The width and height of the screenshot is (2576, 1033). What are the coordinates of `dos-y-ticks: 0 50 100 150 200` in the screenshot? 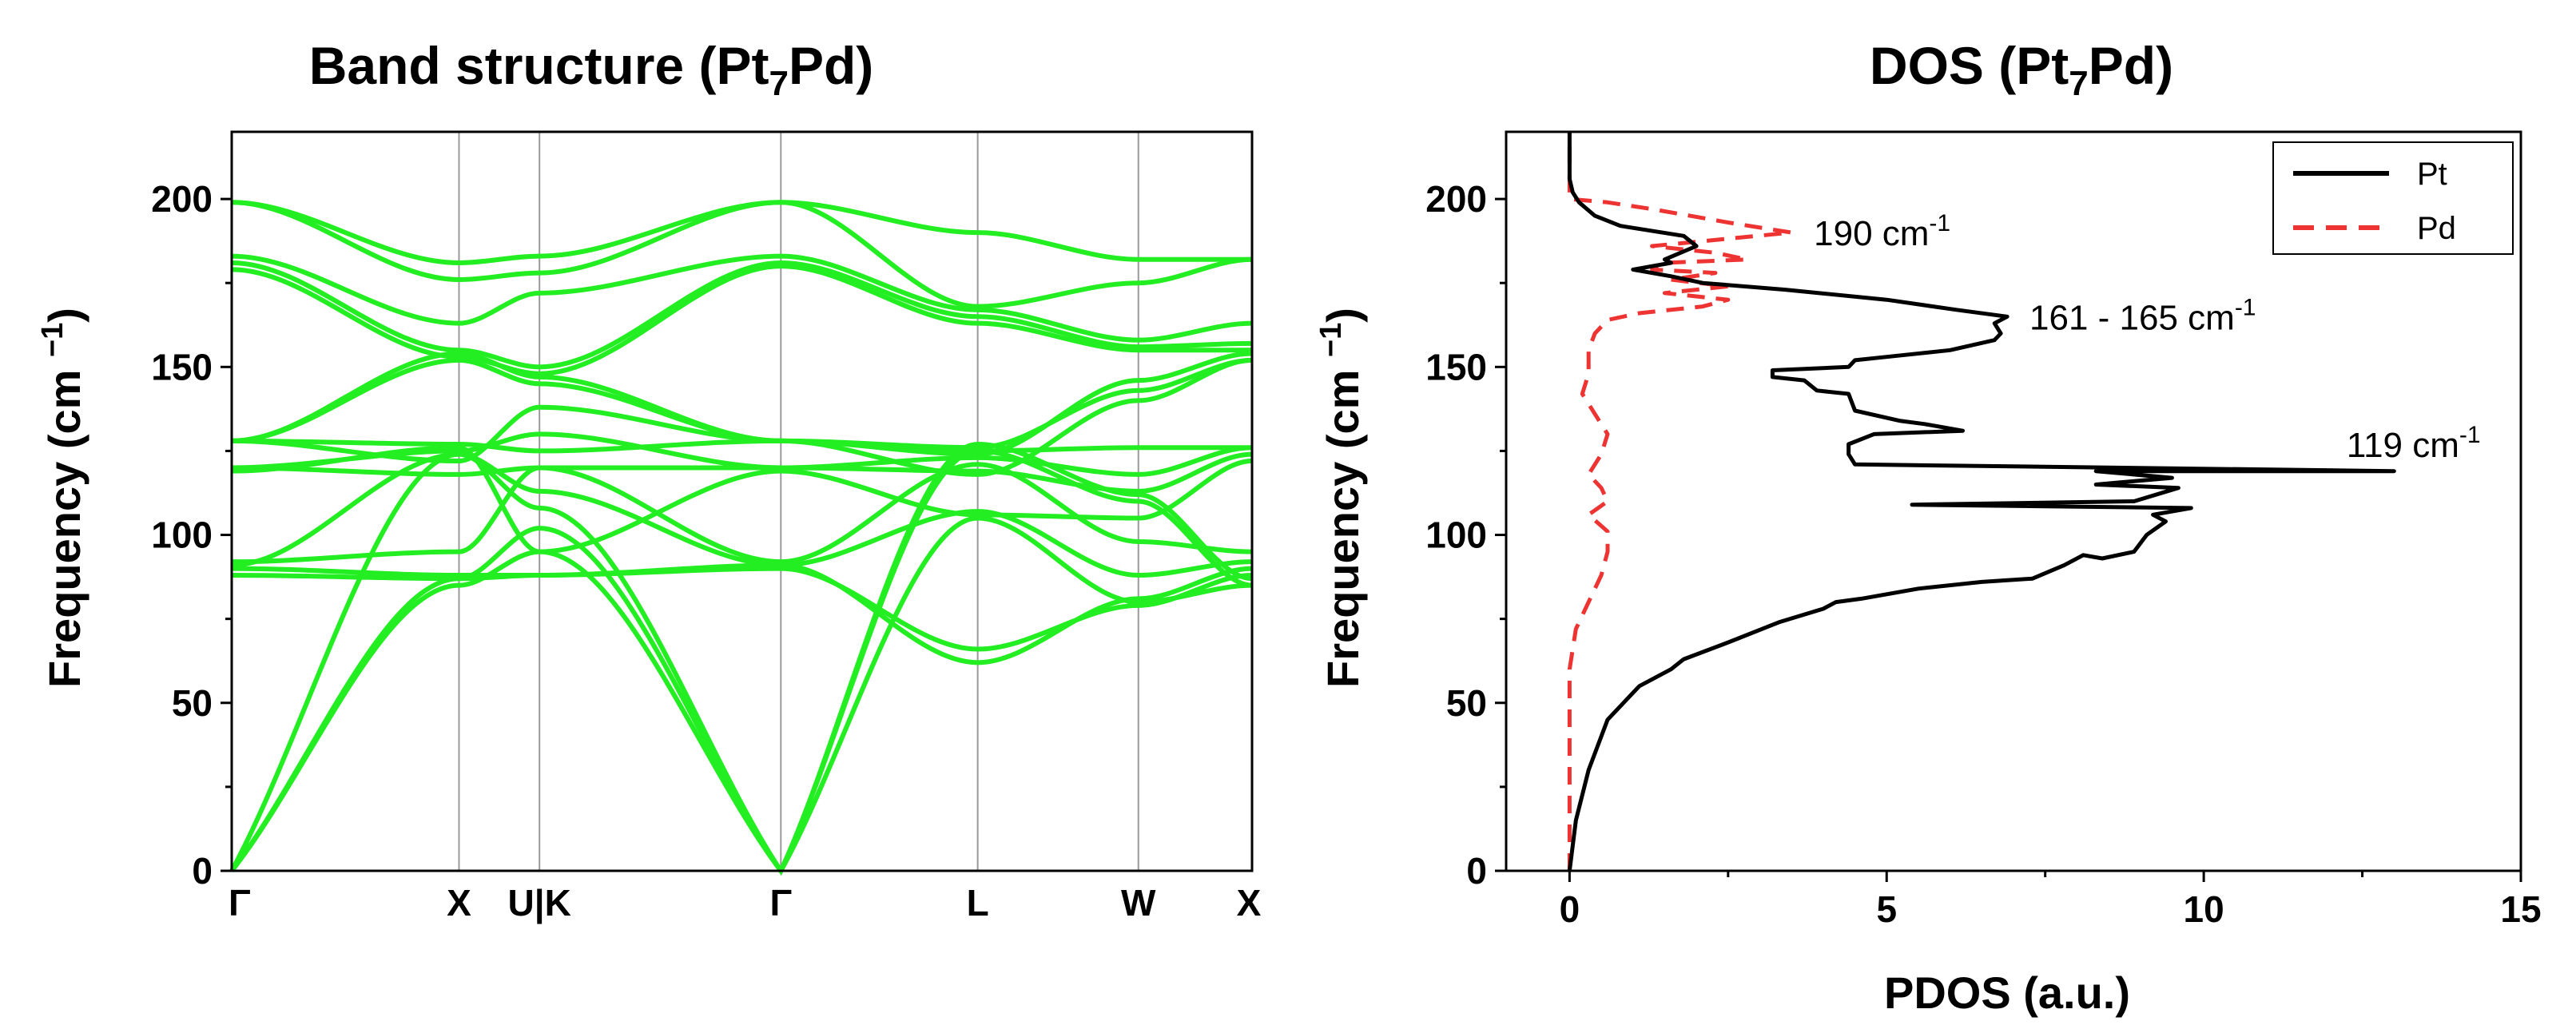 It's located at (1465, 535).